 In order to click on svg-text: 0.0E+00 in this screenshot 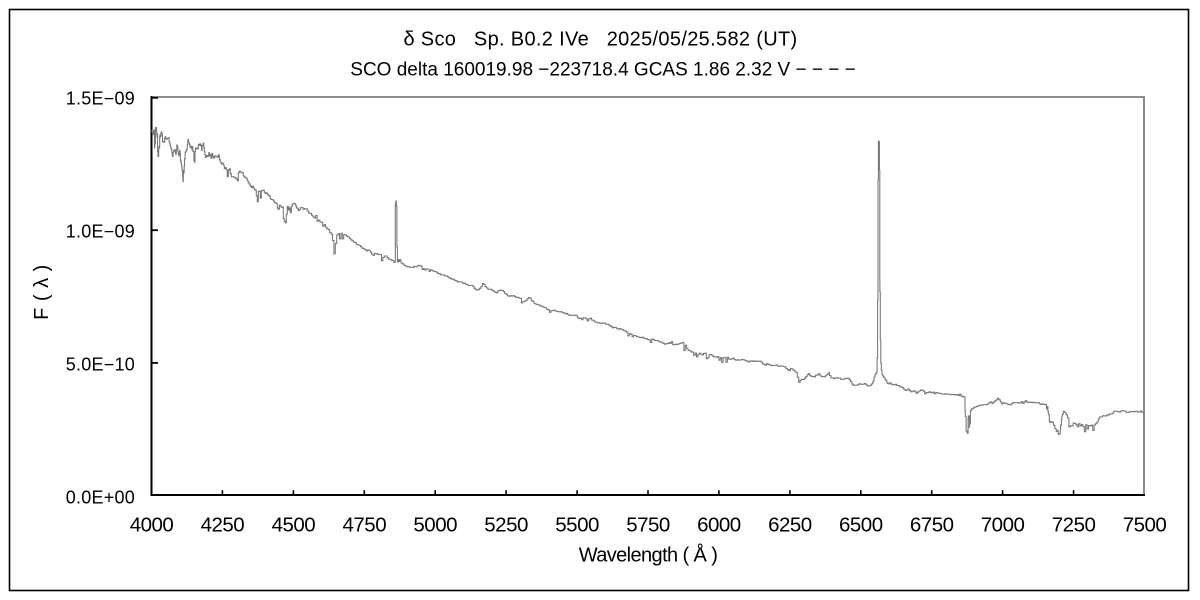, I will do `click(100, 498)`.